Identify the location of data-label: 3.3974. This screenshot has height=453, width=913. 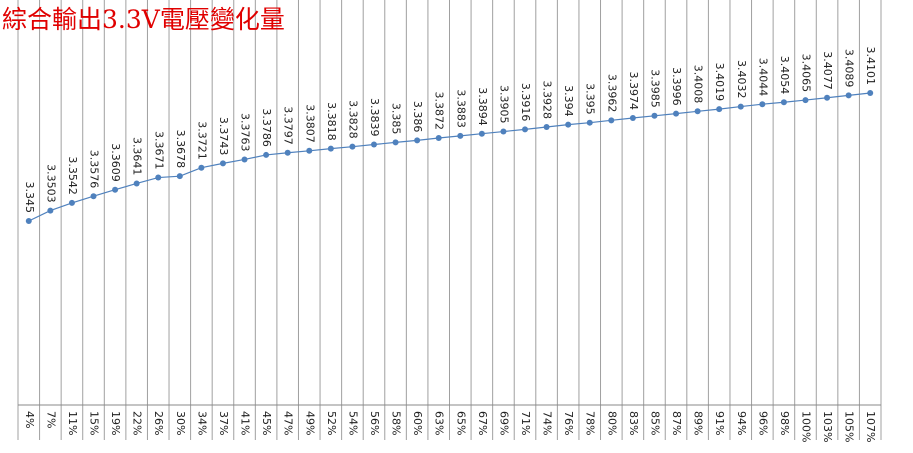
(633, 90).